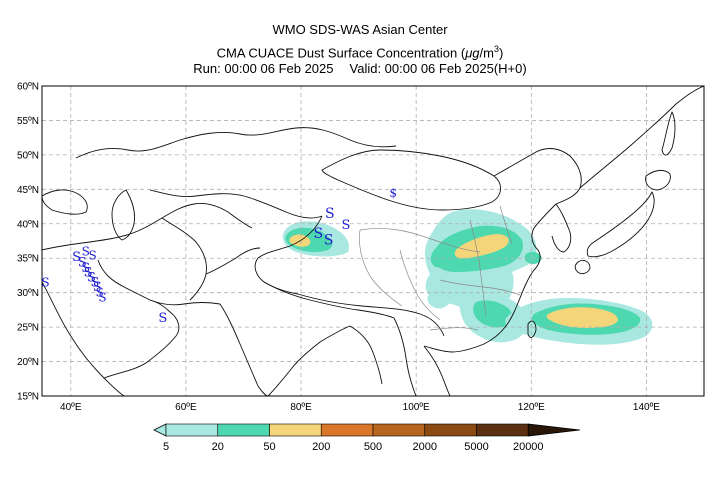  Describe the element at coordinates (166, 447) in the screenshot. I see `colorbar-label: 5` at that location.